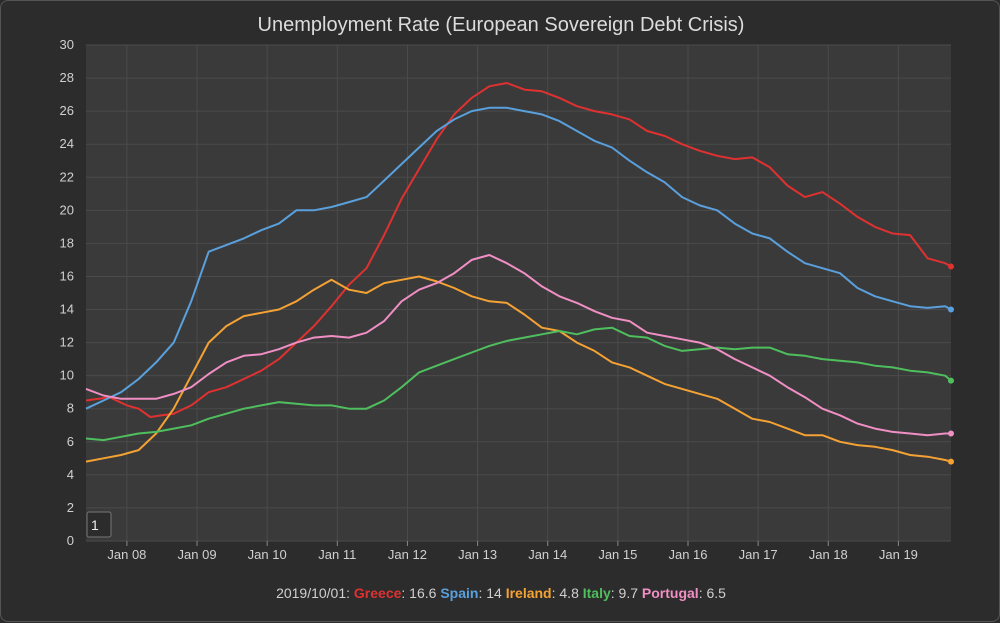 This screenshot has height=623, width=1000. I want to click on y-tick-label: 2, so click(70, 507).